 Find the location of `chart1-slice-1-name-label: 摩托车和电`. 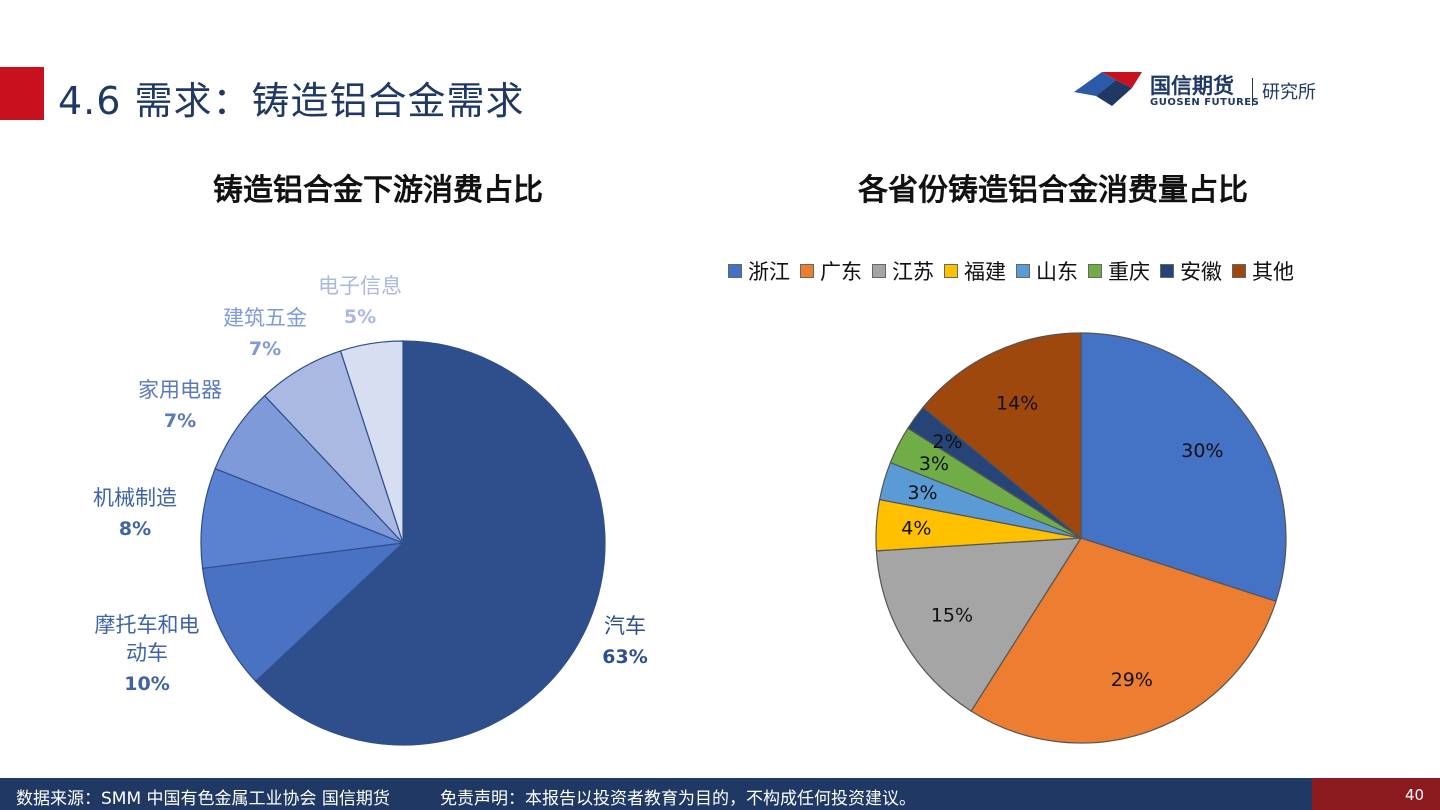

chart1-slice-1-name-label: 摩托车和电 is located at coordinates (147, 625).